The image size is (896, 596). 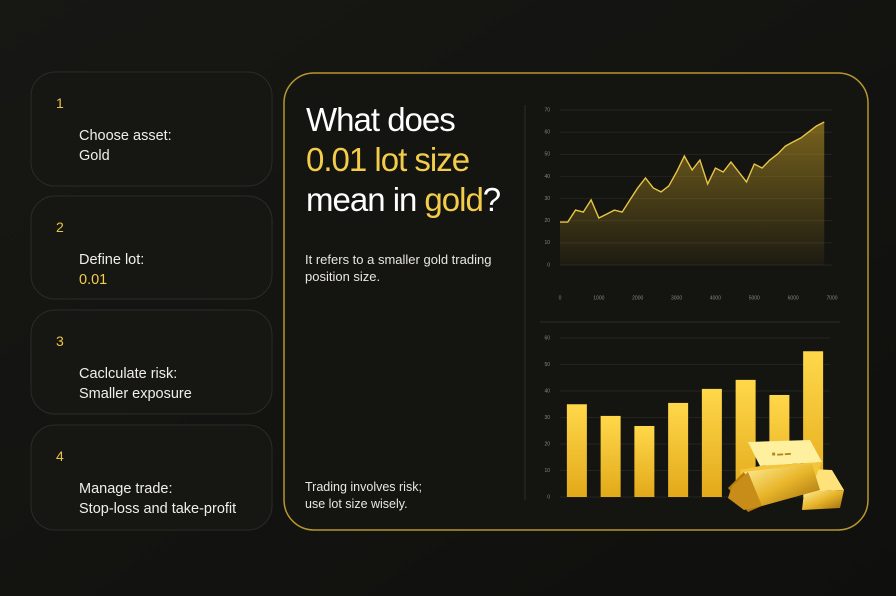 What do you see at coordinates (126, 489) in the screenshot?
I see `step-title: Manage trade:` at bounding box center [126, 489].